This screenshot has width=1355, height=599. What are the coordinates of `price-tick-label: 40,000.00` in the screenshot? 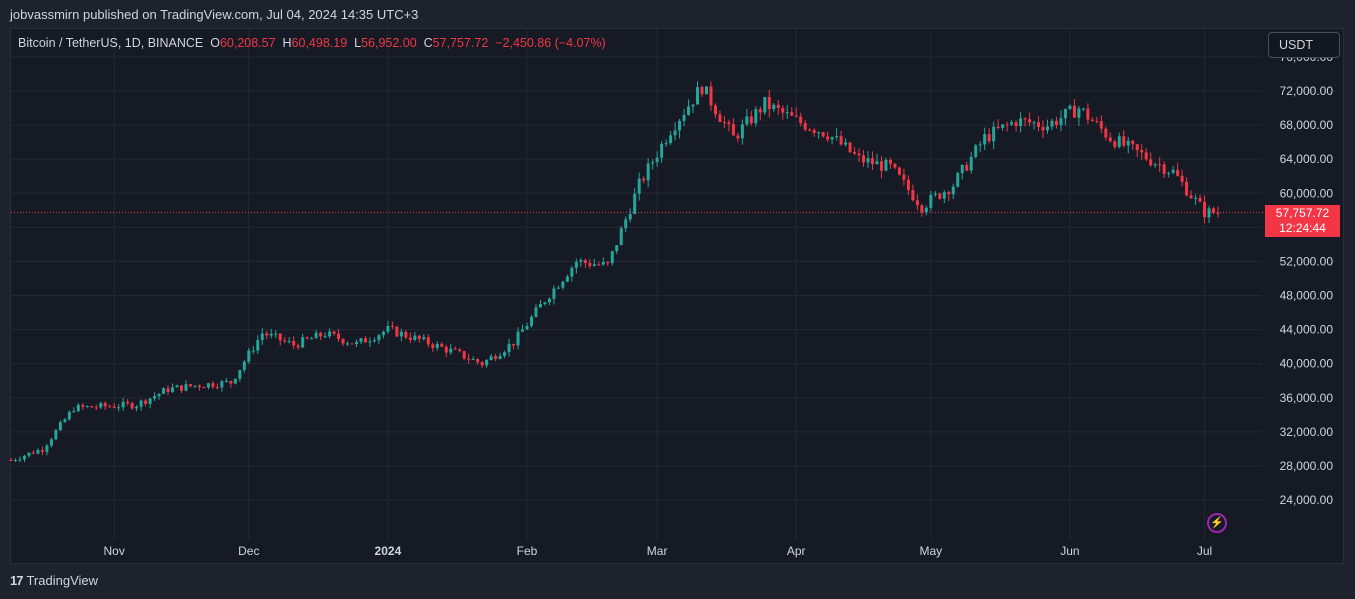 It's located at (1307, 364).